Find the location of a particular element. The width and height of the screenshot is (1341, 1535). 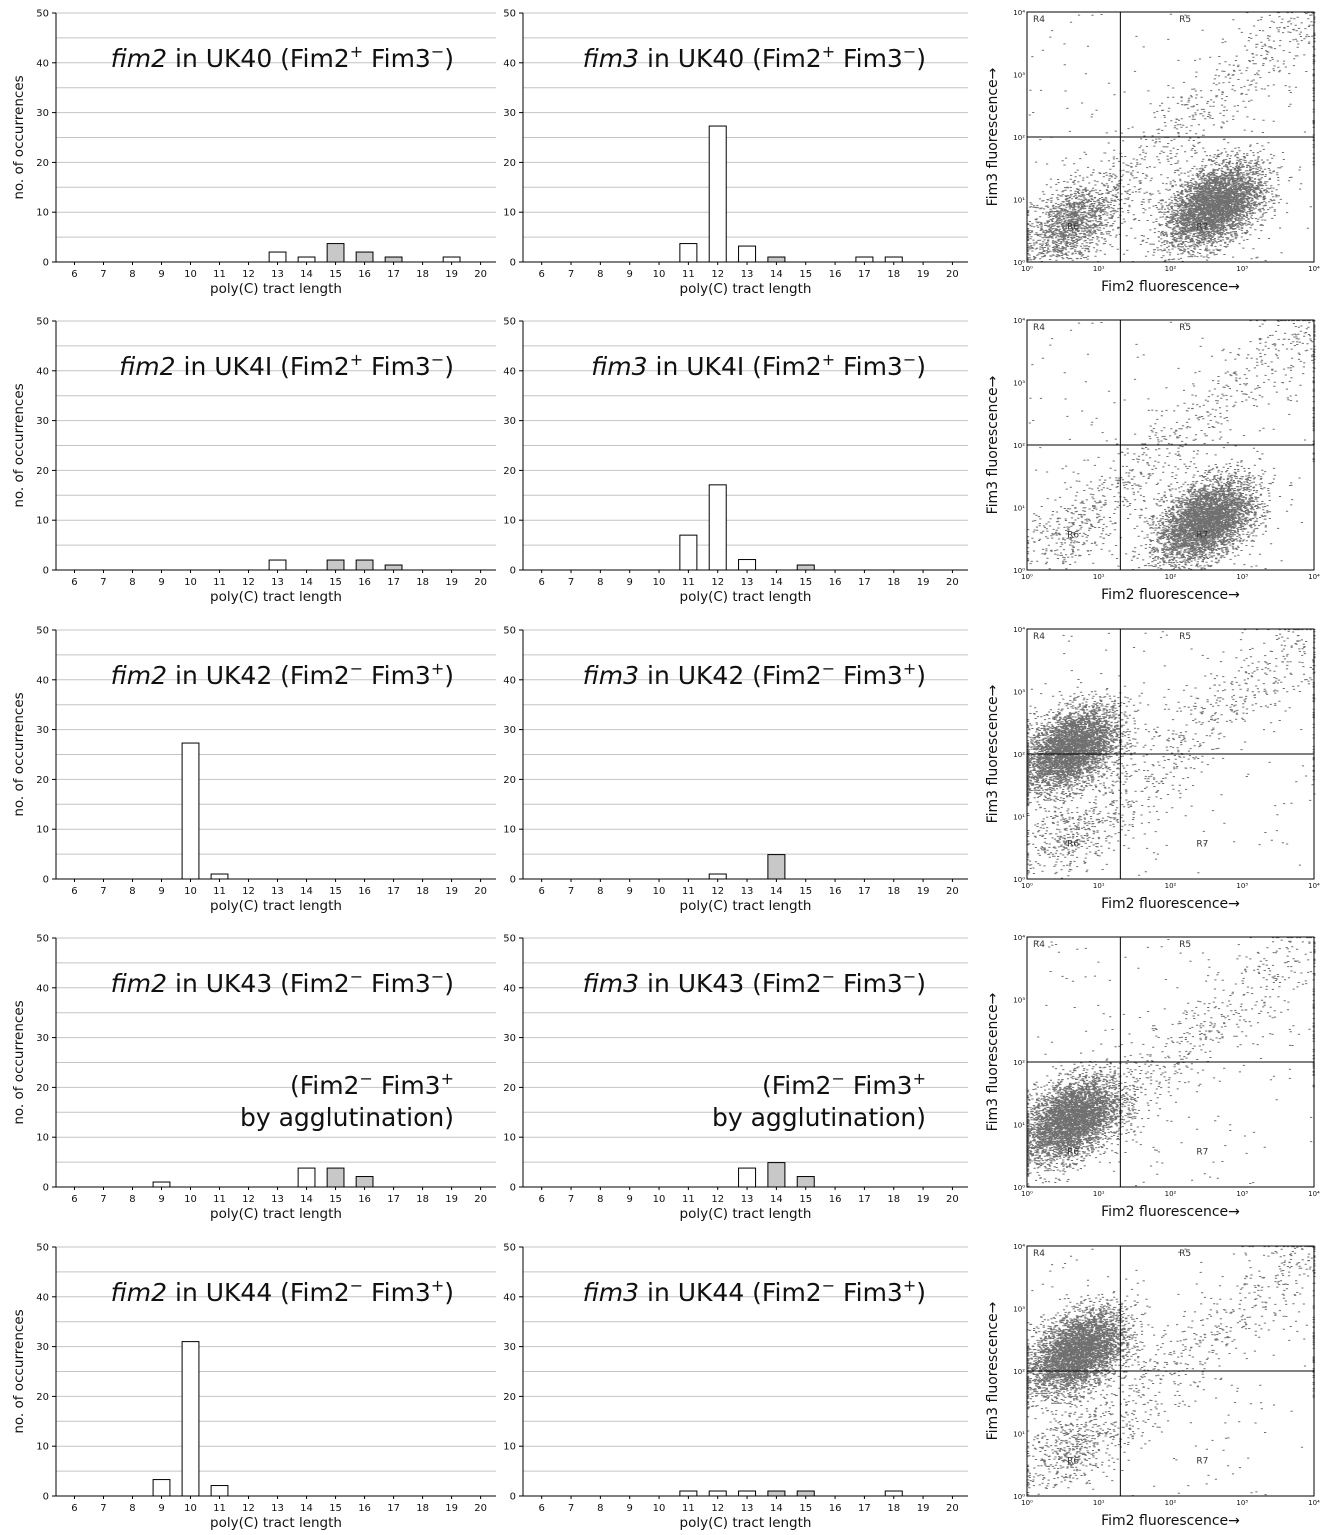

text-segment: in UK43 (Fim2 is located at coordinates (730, 983).